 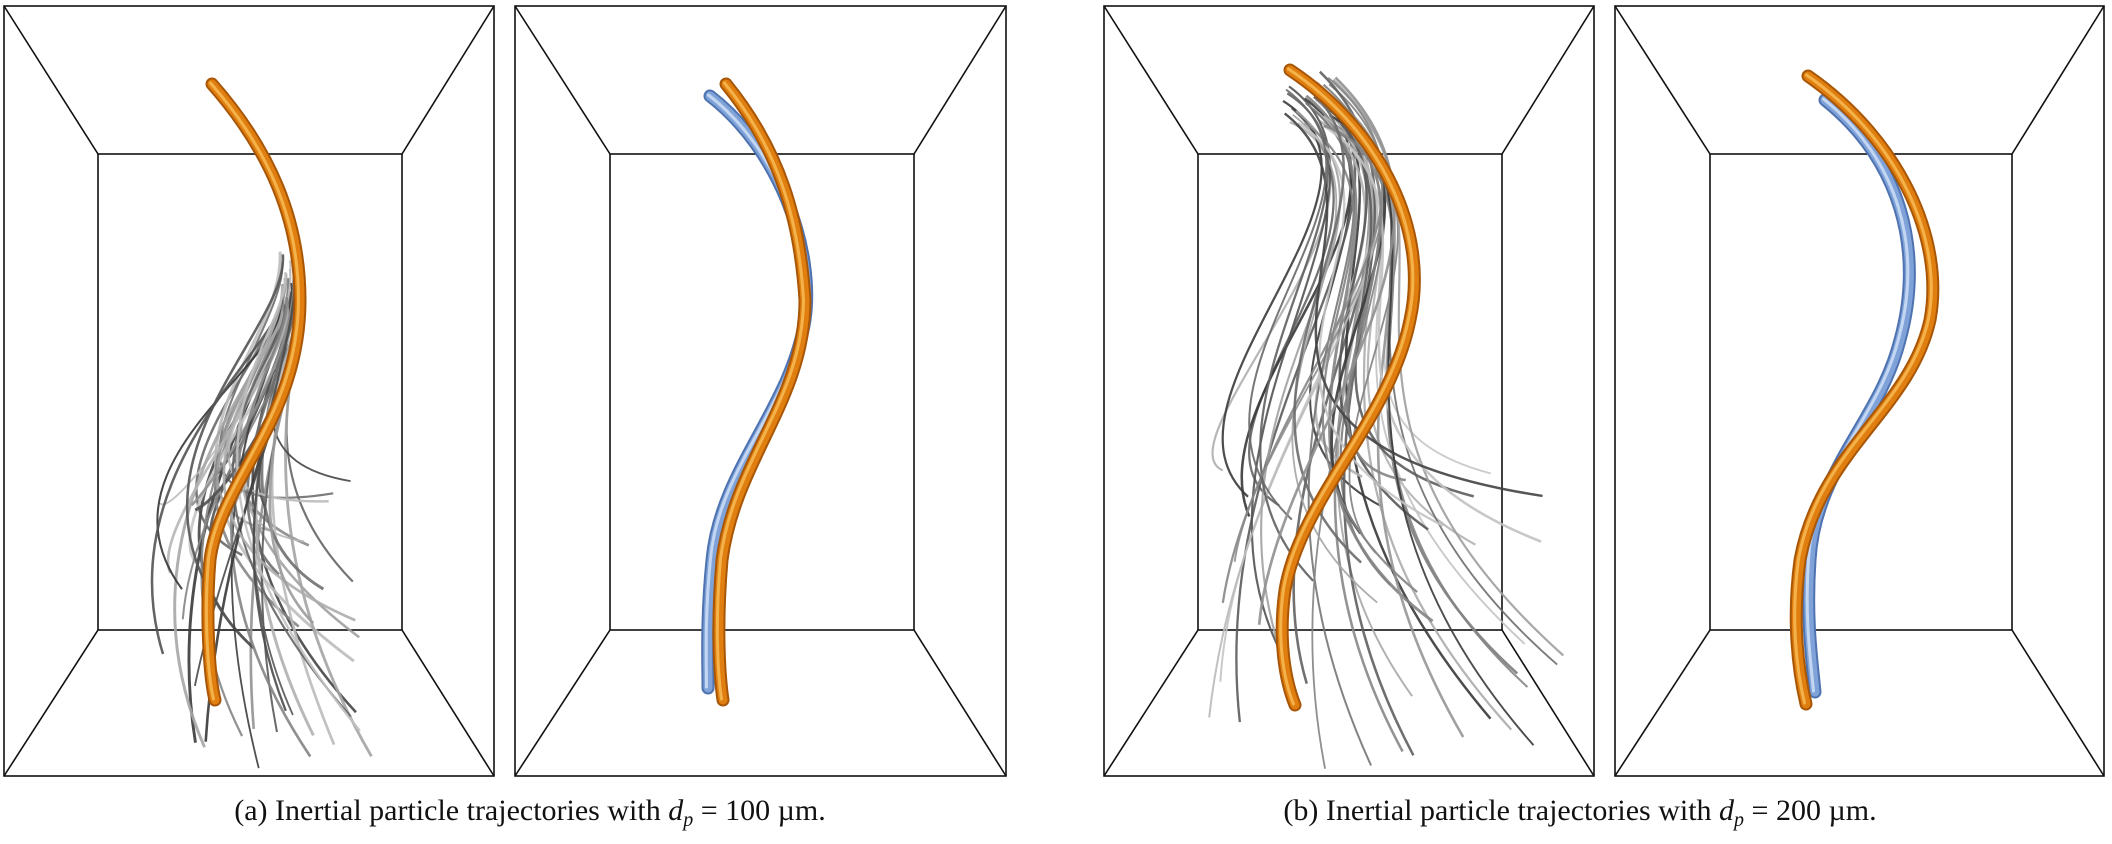 What do you see at coordinates (676, 810) in the screenshot?
I see `caption-a-var: d` at bounding box center [676, 810].